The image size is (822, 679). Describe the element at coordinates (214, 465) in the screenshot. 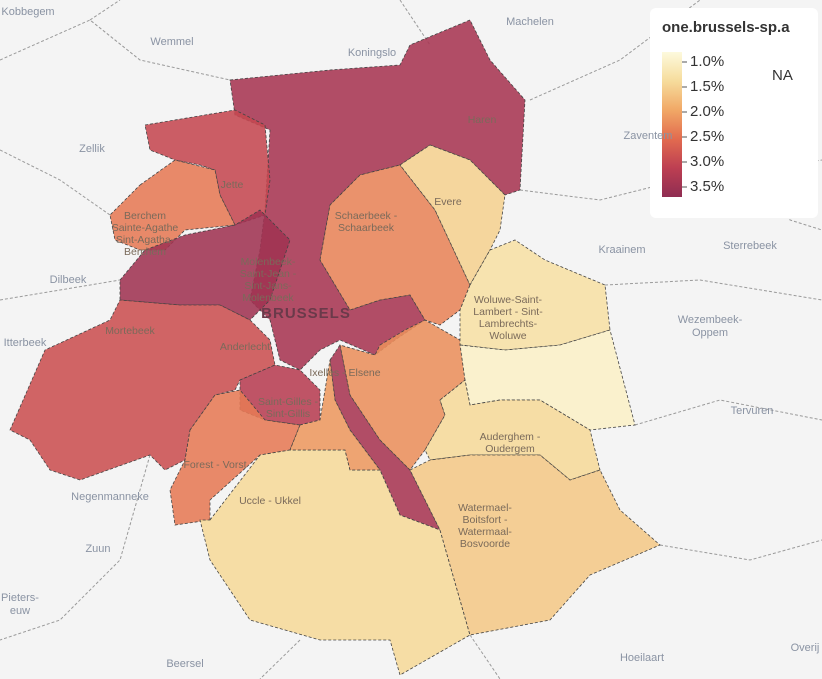

I see `region-label: Forest - Vorst` at that location.